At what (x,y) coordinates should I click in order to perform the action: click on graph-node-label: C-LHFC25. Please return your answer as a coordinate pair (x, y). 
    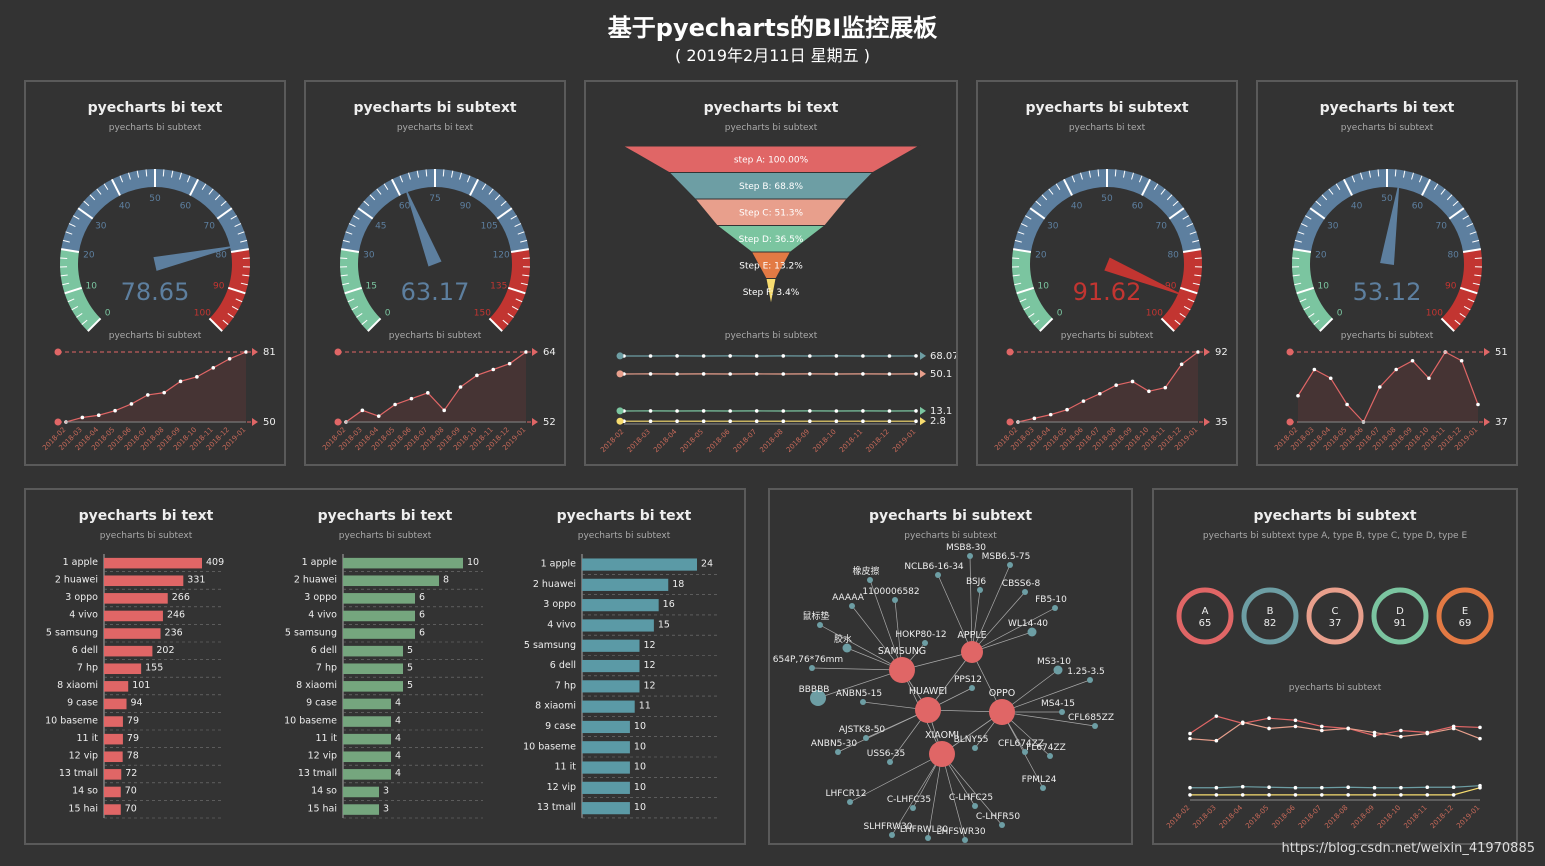
    Looking at the image, I should click on (971, 798).